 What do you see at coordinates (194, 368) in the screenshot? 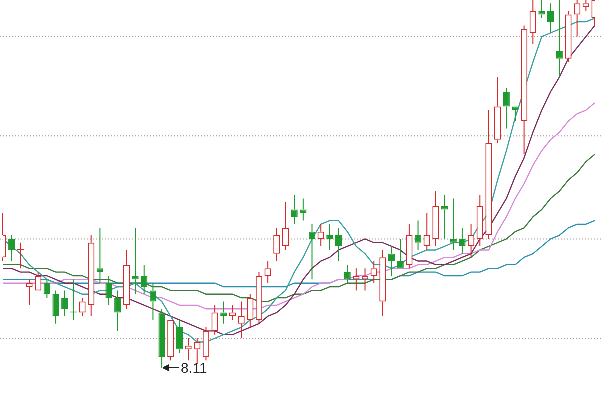
I see `annotation: 8.11` at bounding box center [194, 368].